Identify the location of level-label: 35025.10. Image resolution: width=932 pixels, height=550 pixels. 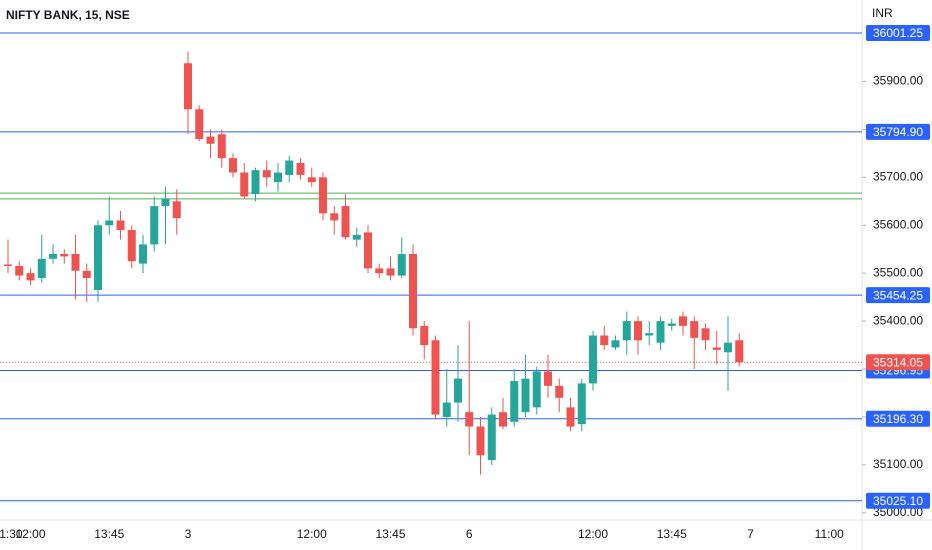
(898, 501).